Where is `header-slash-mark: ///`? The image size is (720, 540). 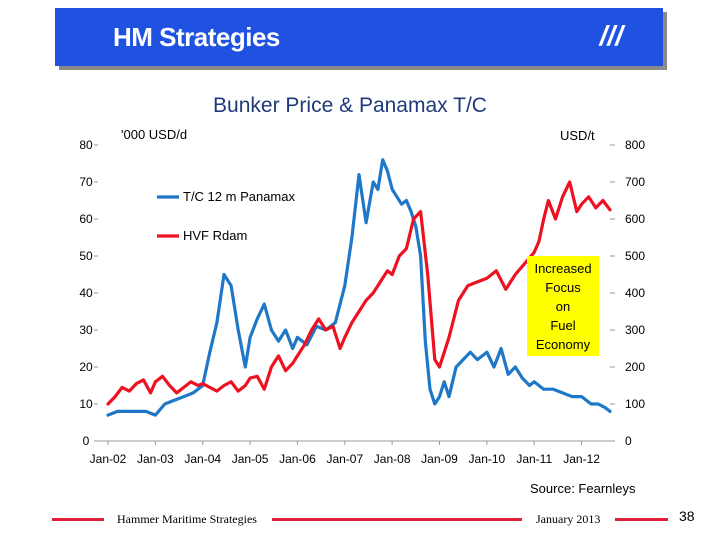
header-slash-mark: /// is located at coordinates (611, 35).